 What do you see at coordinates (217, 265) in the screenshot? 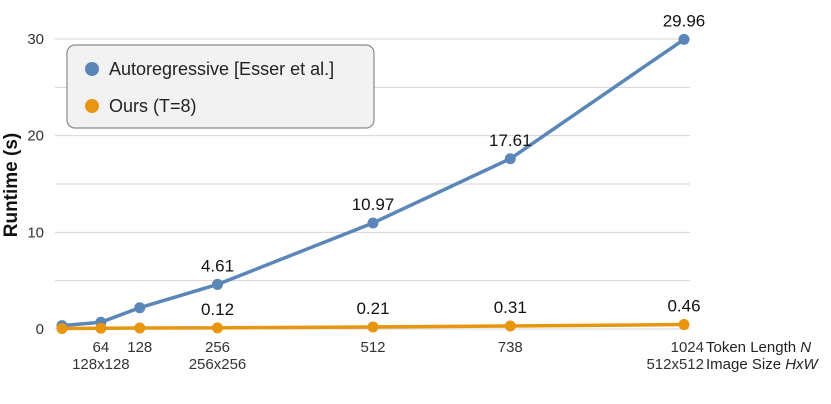
I see `data-label: 4.61` at bounding box center [217, 265].